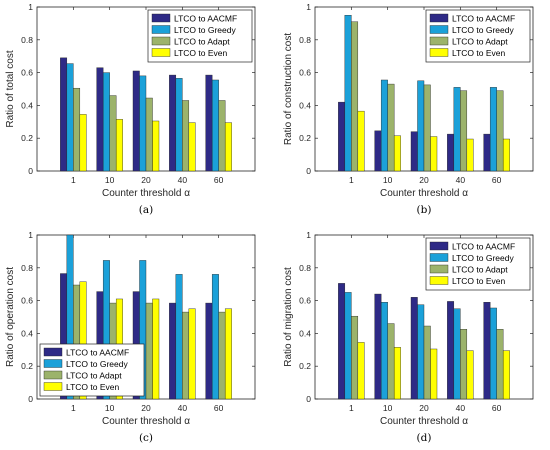 Image resolution: width=550 pixels, height=450 pixels. What do you see at coordinates (10, 317) in the screenshot?
I see `y-axis-label: Ratio of operation cost` at bounding box center [10, 317].